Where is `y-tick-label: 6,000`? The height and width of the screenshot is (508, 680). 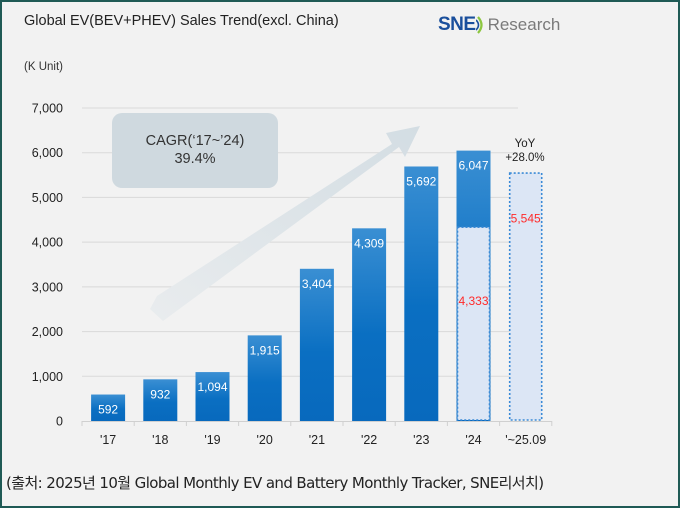
y-tick-label: 6,000 is located at coordinates (47, 153).